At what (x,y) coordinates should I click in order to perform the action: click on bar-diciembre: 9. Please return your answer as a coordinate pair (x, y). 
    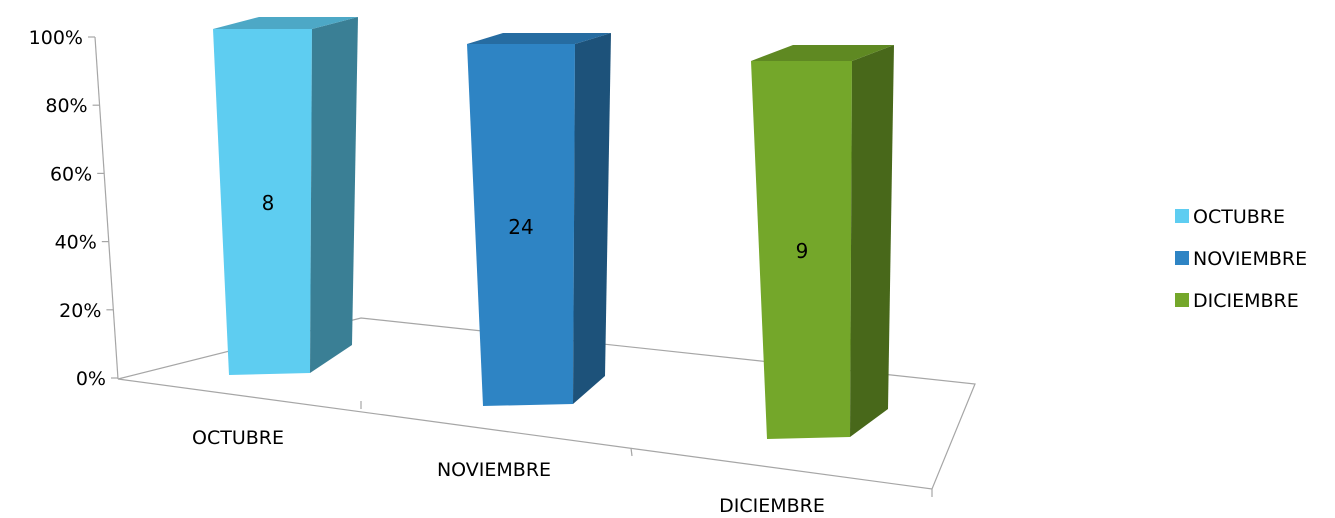
    Looking at the image, I should click on (822, 242).